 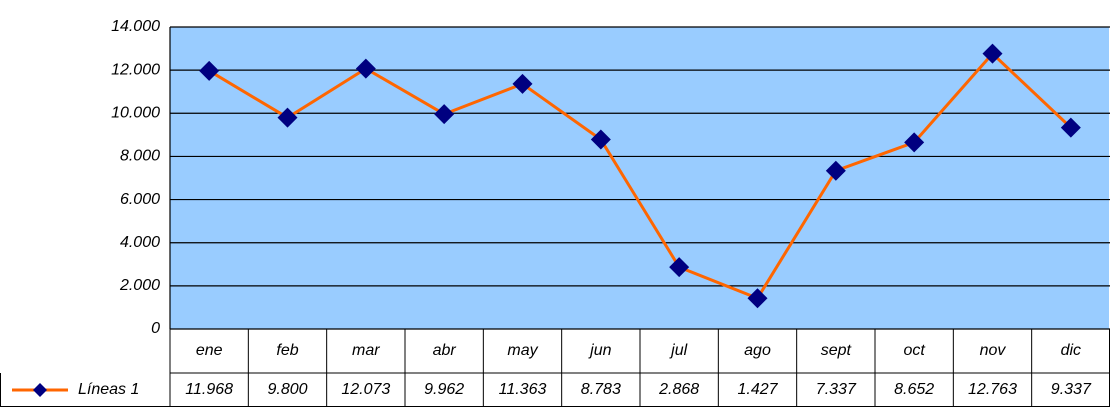 What do you see at coordinates (140, 242) in the screenshot?
I see `y-tick-label: 4.000` at bounding box center [140, 242].